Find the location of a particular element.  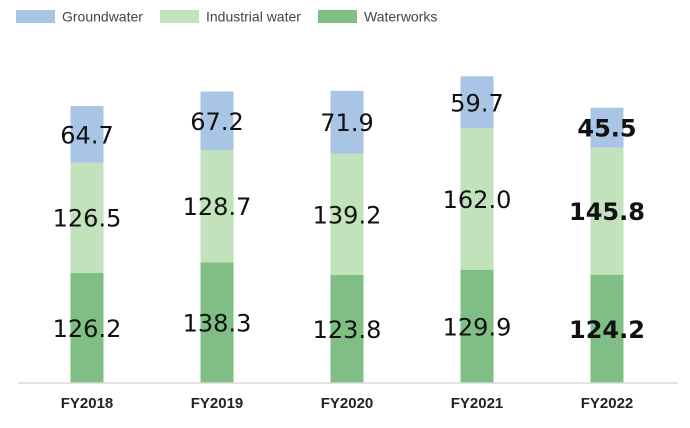

bar-fy2020-waterworks is located at coordinates (347, 329).